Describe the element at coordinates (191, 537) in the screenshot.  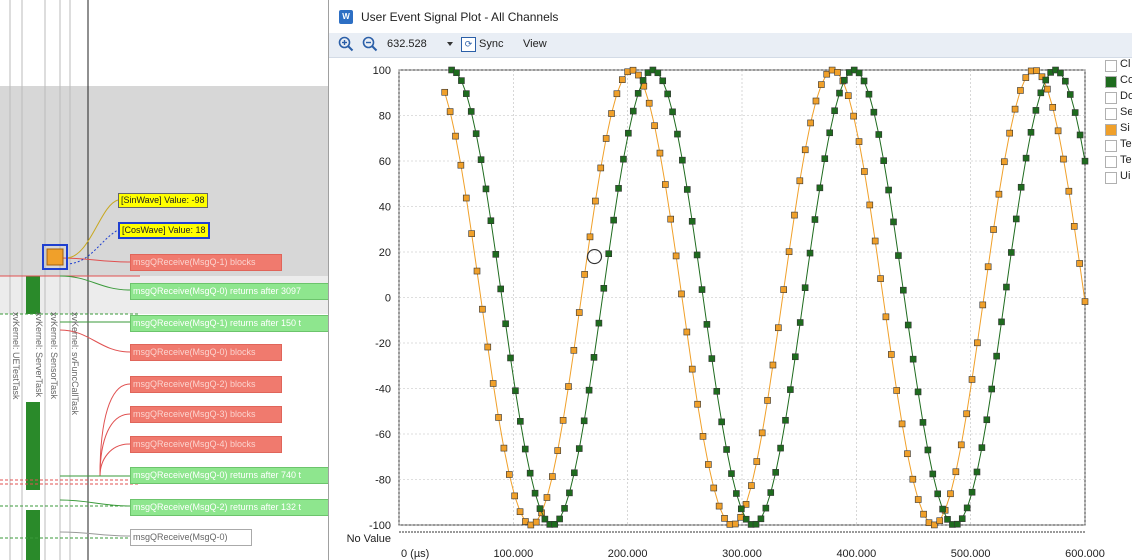
I see `event-label: msgQReceive(MsgQ-0)` at that location.